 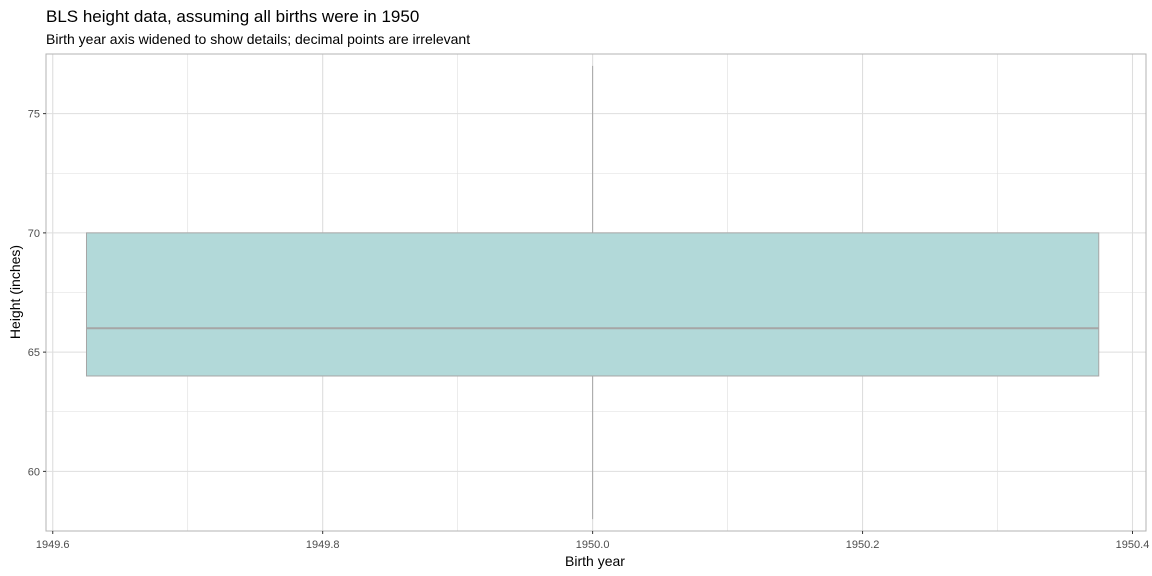 I want to click on x-tick-label: 1950.4, so click(x=1133, y=545).